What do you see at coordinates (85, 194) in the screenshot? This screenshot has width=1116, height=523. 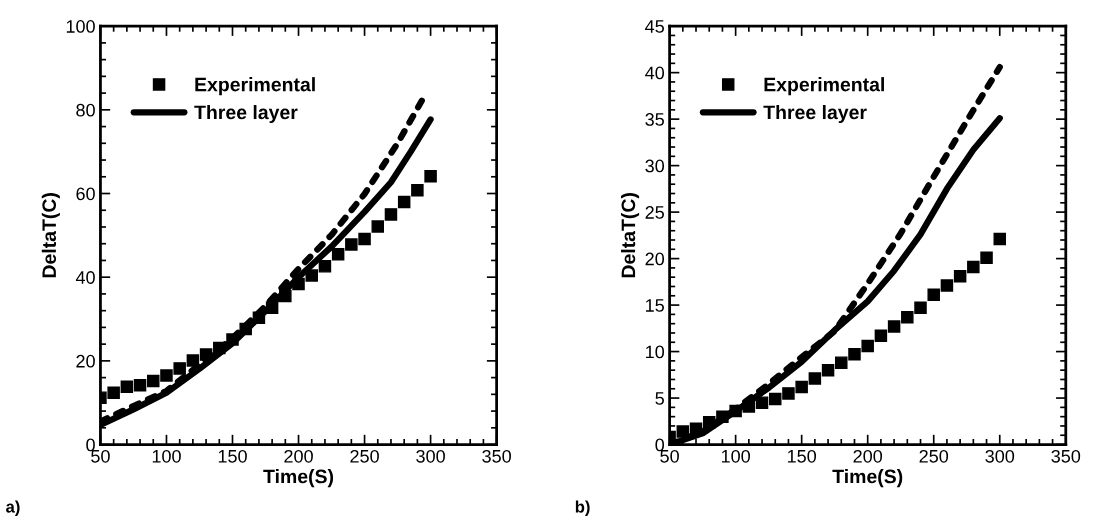 I see `y-tick-label: 60` at bounding box center [85, 194].